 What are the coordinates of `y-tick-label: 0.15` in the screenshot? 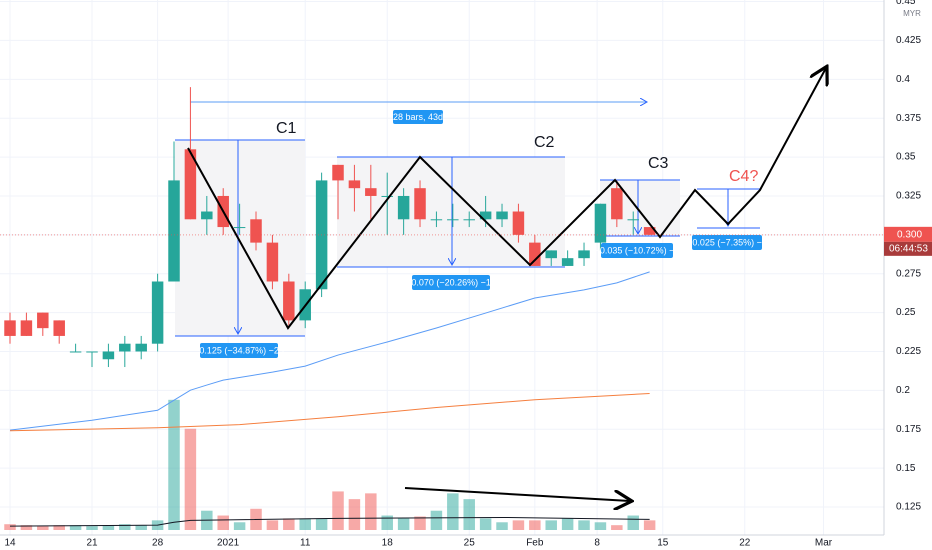 It's located at (906, 468).